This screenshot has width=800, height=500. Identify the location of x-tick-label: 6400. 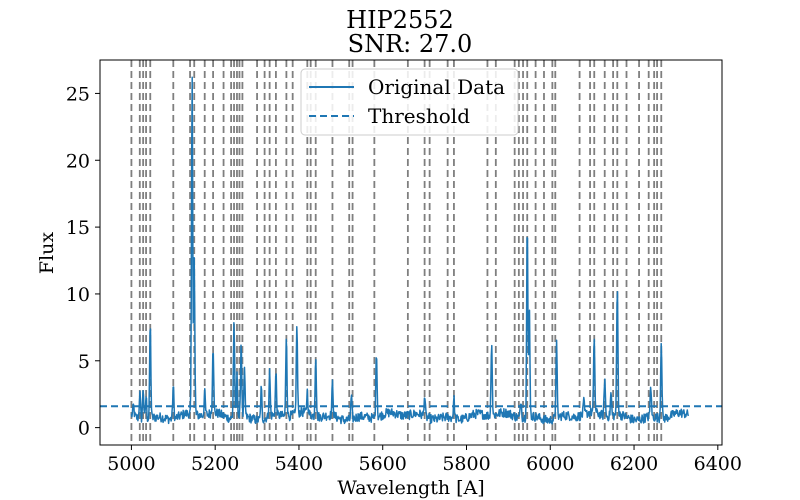
(718, 464).